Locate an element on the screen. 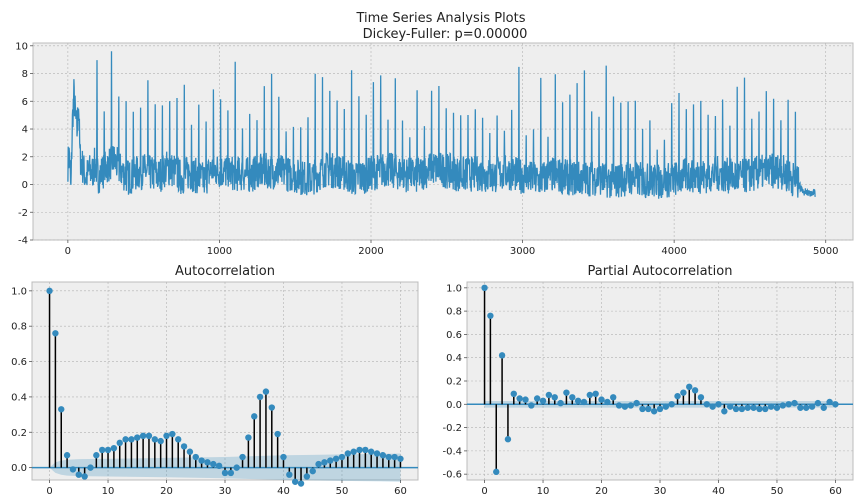  pacf-x-tick-label: 10 is located at coordinates (543, 491).